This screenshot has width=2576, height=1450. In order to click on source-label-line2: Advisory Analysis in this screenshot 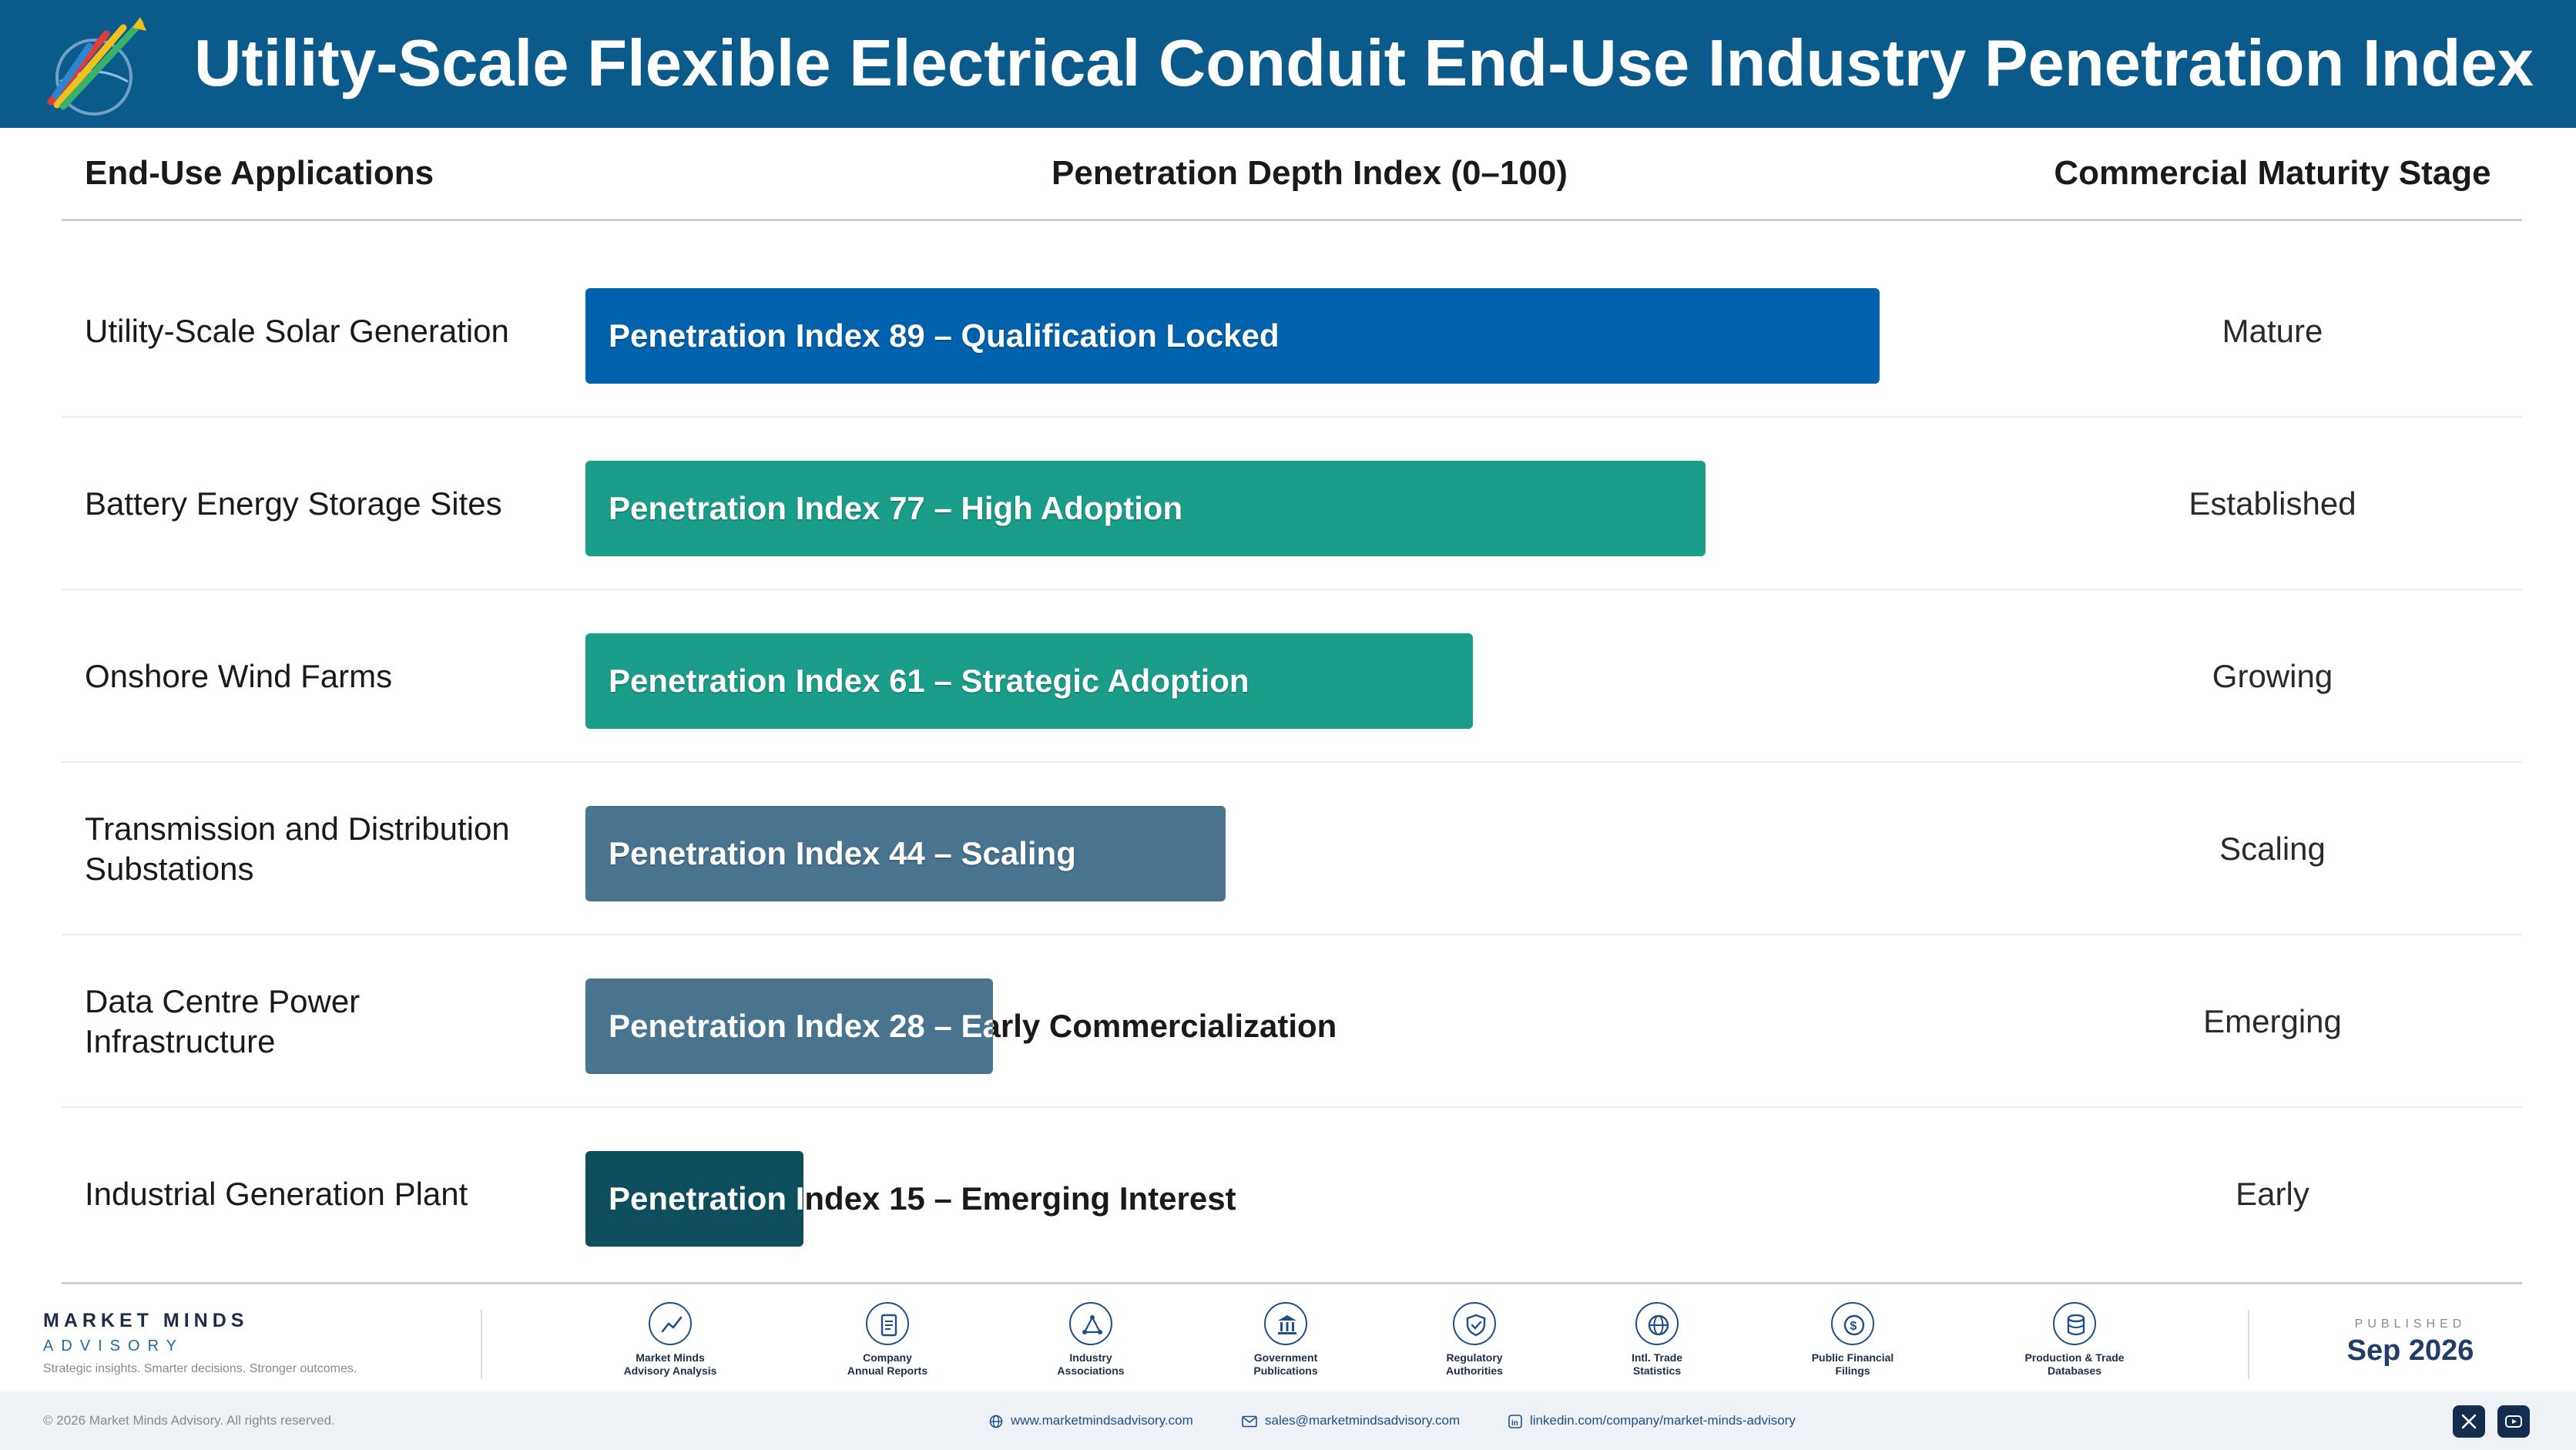, I will do `click(670, 1370)`.